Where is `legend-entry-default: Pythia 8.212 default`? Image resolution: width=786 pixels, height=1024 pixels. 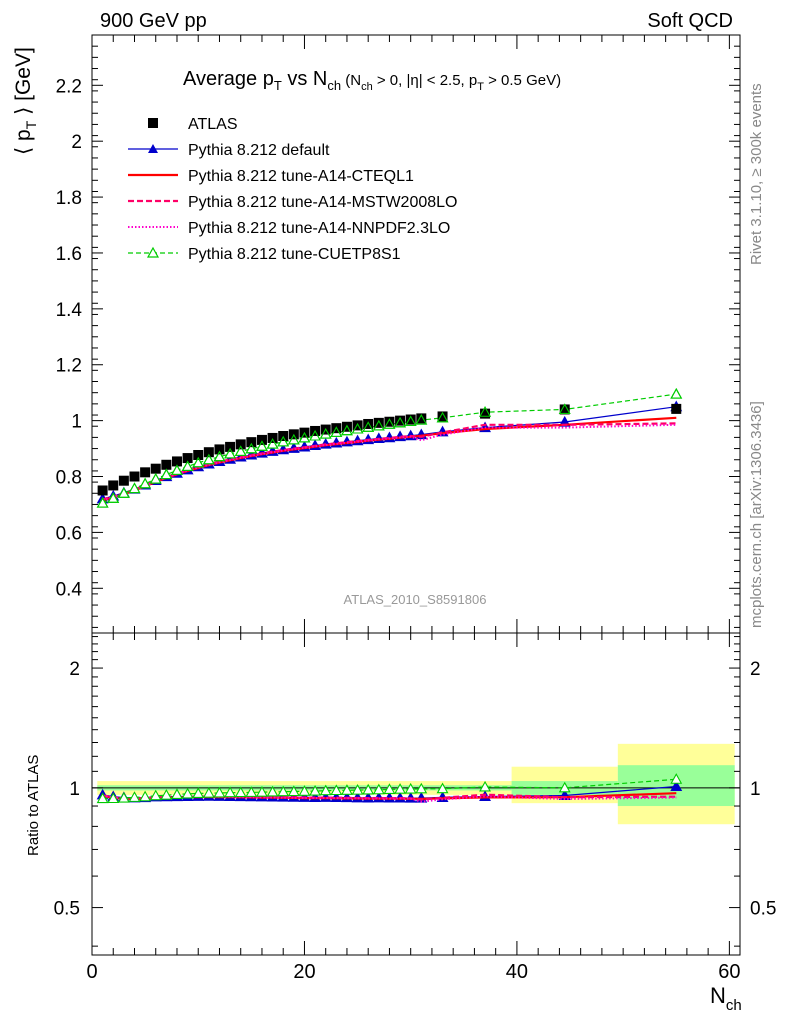 legend-entry-default: Pythia 8.212 default is located at coordinates (229, 150).